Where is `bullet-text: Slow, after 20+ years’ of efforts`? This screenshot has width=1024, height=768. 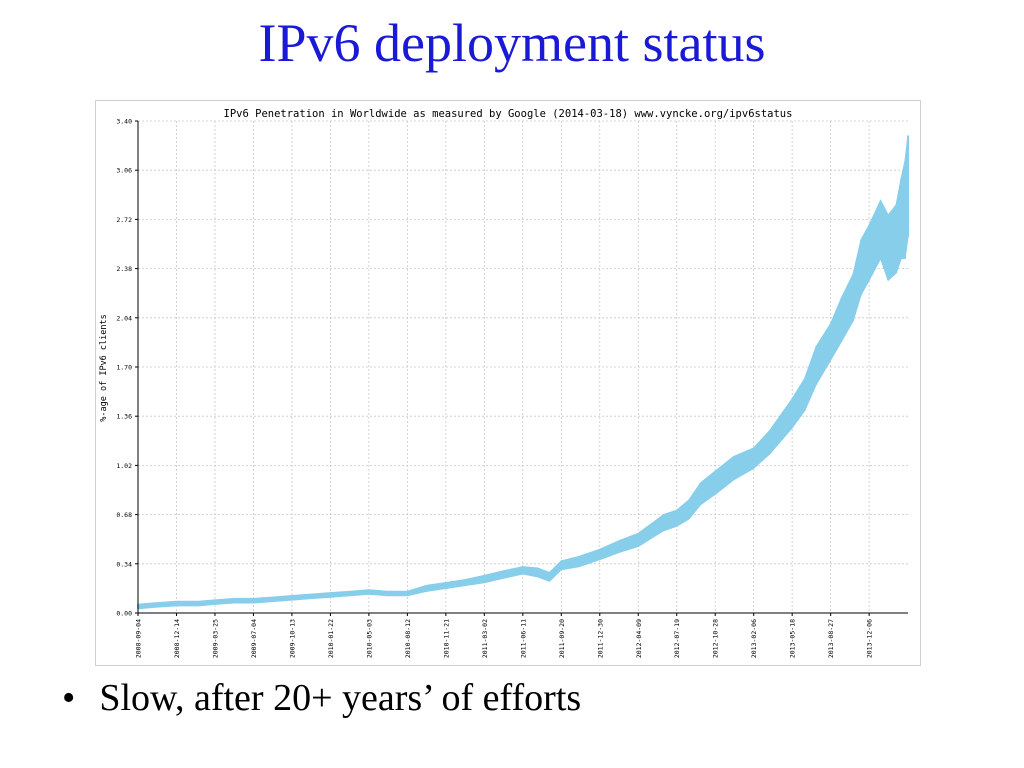
bullet-text: Slow, after 20+ years’ of efforts is located at coordinates (340, 698).